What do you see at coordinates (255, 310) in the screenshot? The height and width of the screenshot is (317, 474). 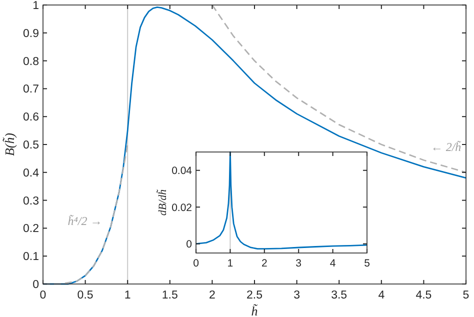 I see `x-axis-title: h̃` at bounding box center [255, 310].